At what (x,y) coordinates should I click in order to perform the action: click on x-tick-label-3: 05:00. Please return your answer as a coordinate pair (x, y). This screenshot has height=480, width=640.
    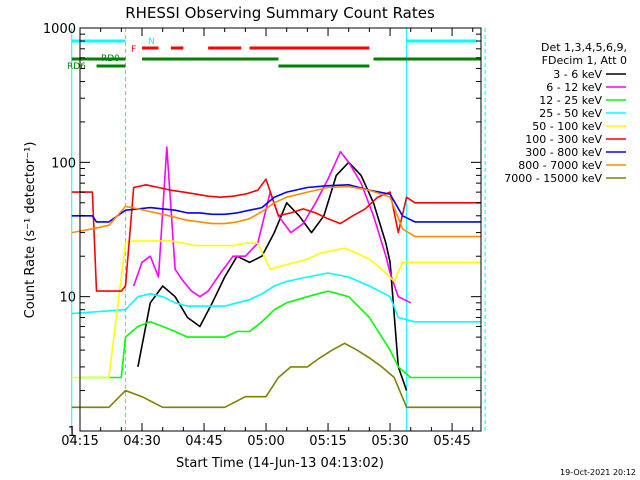
    Looking at the image, I should click on (265, 441).